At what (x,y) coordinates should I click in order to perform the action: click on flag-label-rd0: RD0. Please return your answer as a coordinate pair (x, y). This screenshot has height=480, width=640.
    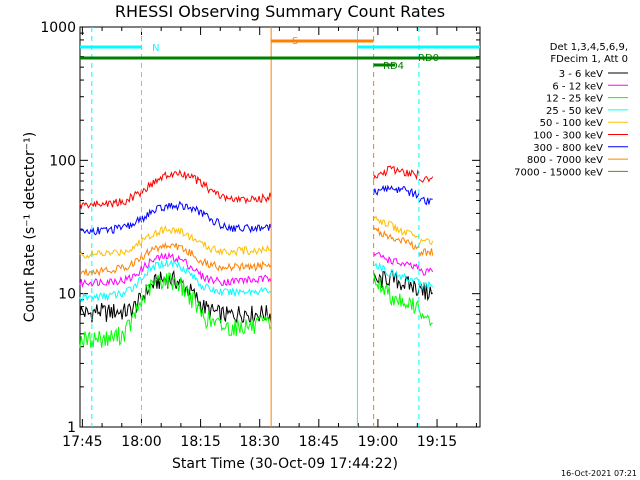
    Looking at the image, I should click on (428, 58).